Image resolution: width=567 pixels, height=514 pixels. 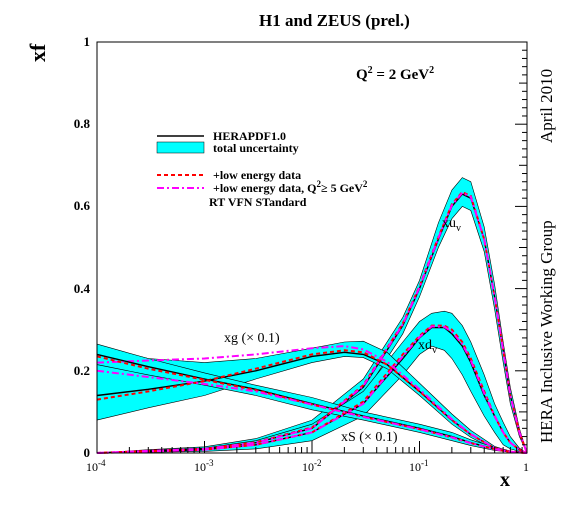 I want to click on curve-label-xg: xg (× 0.1), so click(x=252, y=338).